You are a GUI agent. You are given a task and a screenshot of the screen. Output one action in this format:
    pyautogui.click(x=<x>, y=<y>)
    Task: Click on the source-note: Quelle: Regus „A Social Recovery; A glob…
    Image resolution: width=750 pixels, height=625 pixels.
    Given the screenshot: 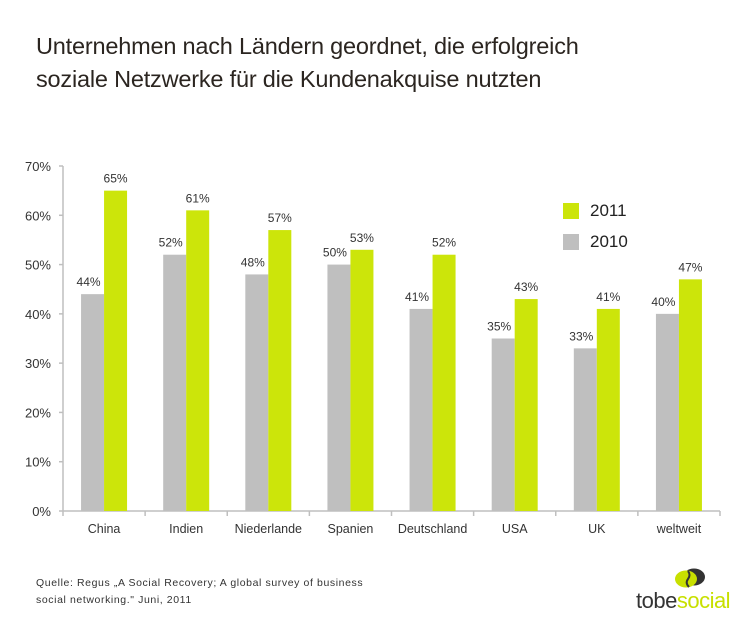 What is the action you would take?
    pyautogui.click(x=199, y=592)
    